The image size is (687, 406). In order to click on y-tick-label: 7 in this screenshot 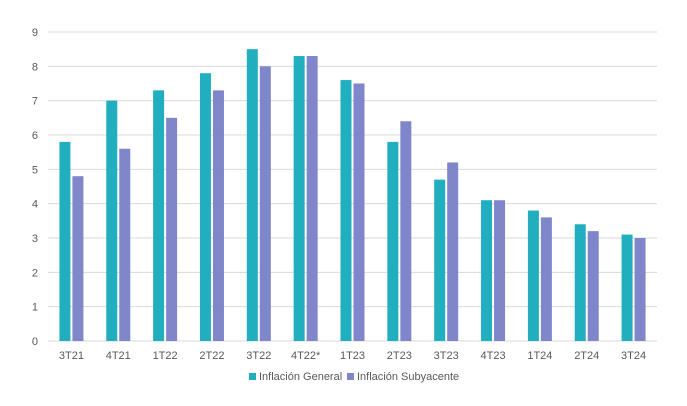, I will do `click(35, 102)`.